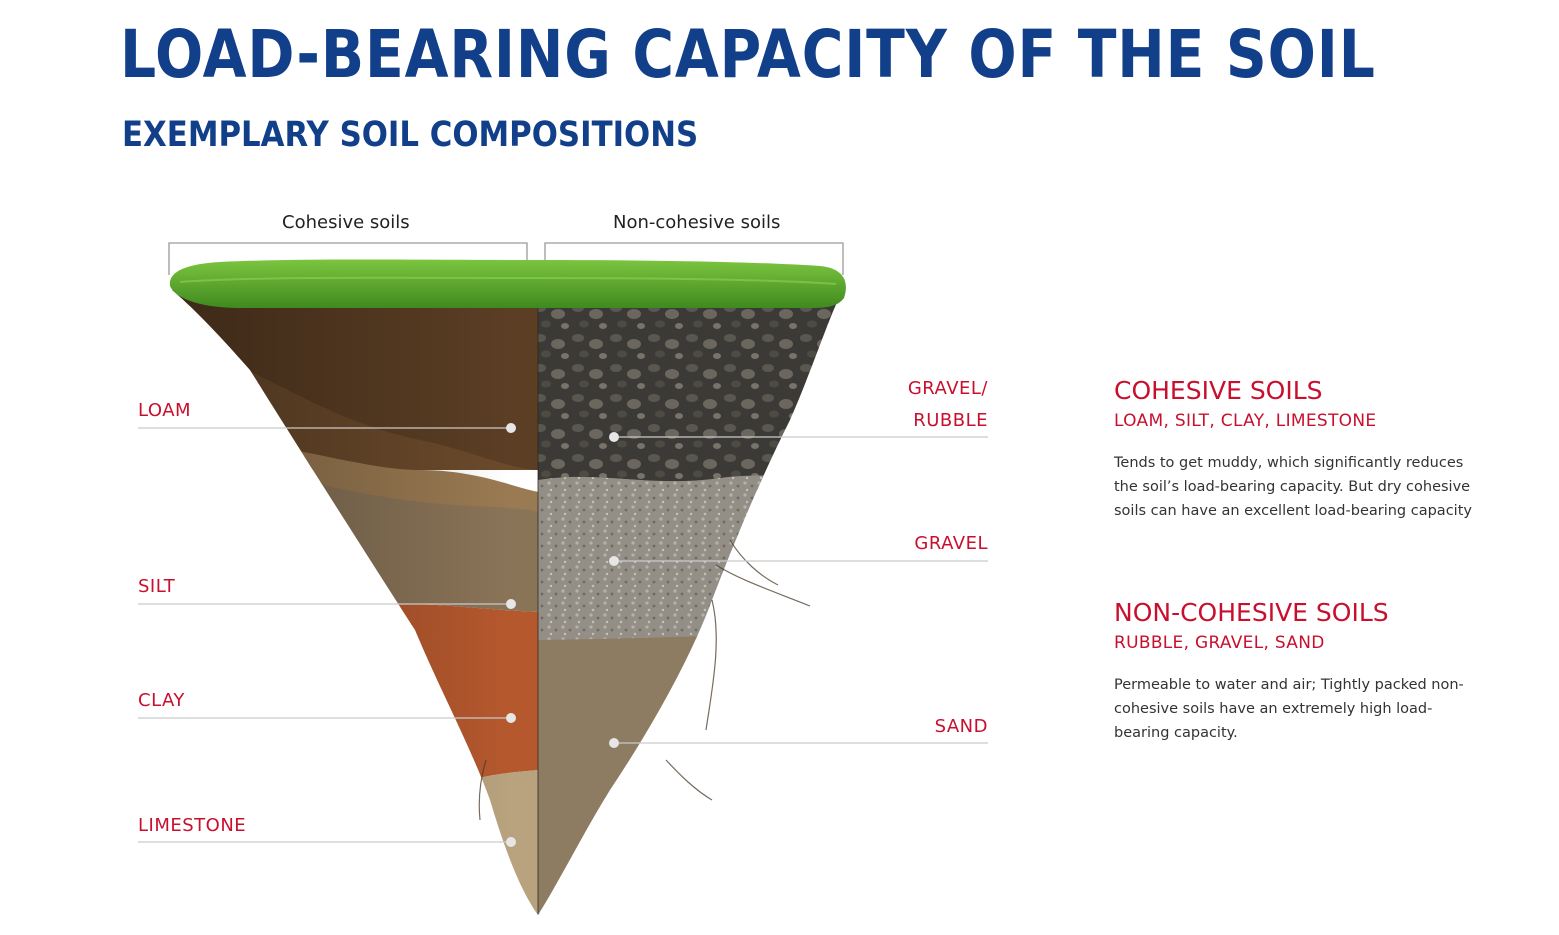 This screenshot has height=935, width=1559. I want to click on non-cohesive-soils-types: RUBBLE, GRAVEL, SAND, so click(1219, 643).